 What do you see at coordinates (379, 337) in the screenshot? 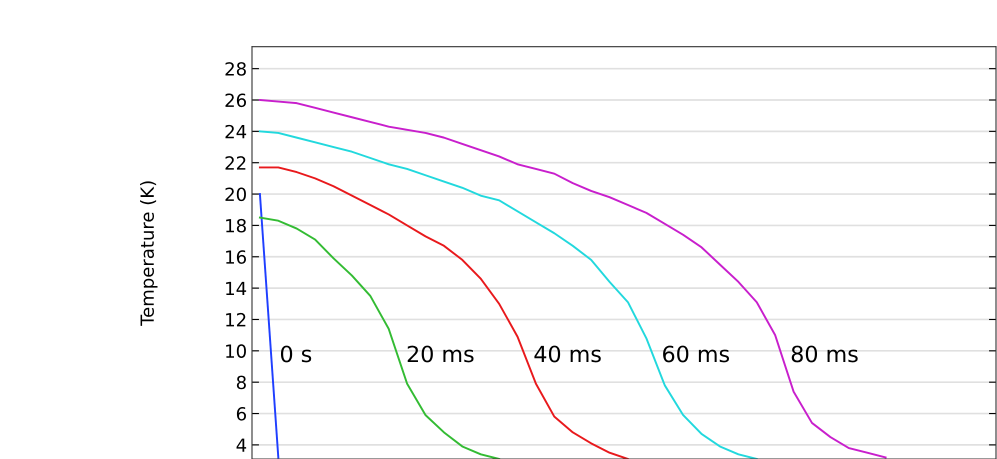
I see `line-series` at bounding box center [379, 337].